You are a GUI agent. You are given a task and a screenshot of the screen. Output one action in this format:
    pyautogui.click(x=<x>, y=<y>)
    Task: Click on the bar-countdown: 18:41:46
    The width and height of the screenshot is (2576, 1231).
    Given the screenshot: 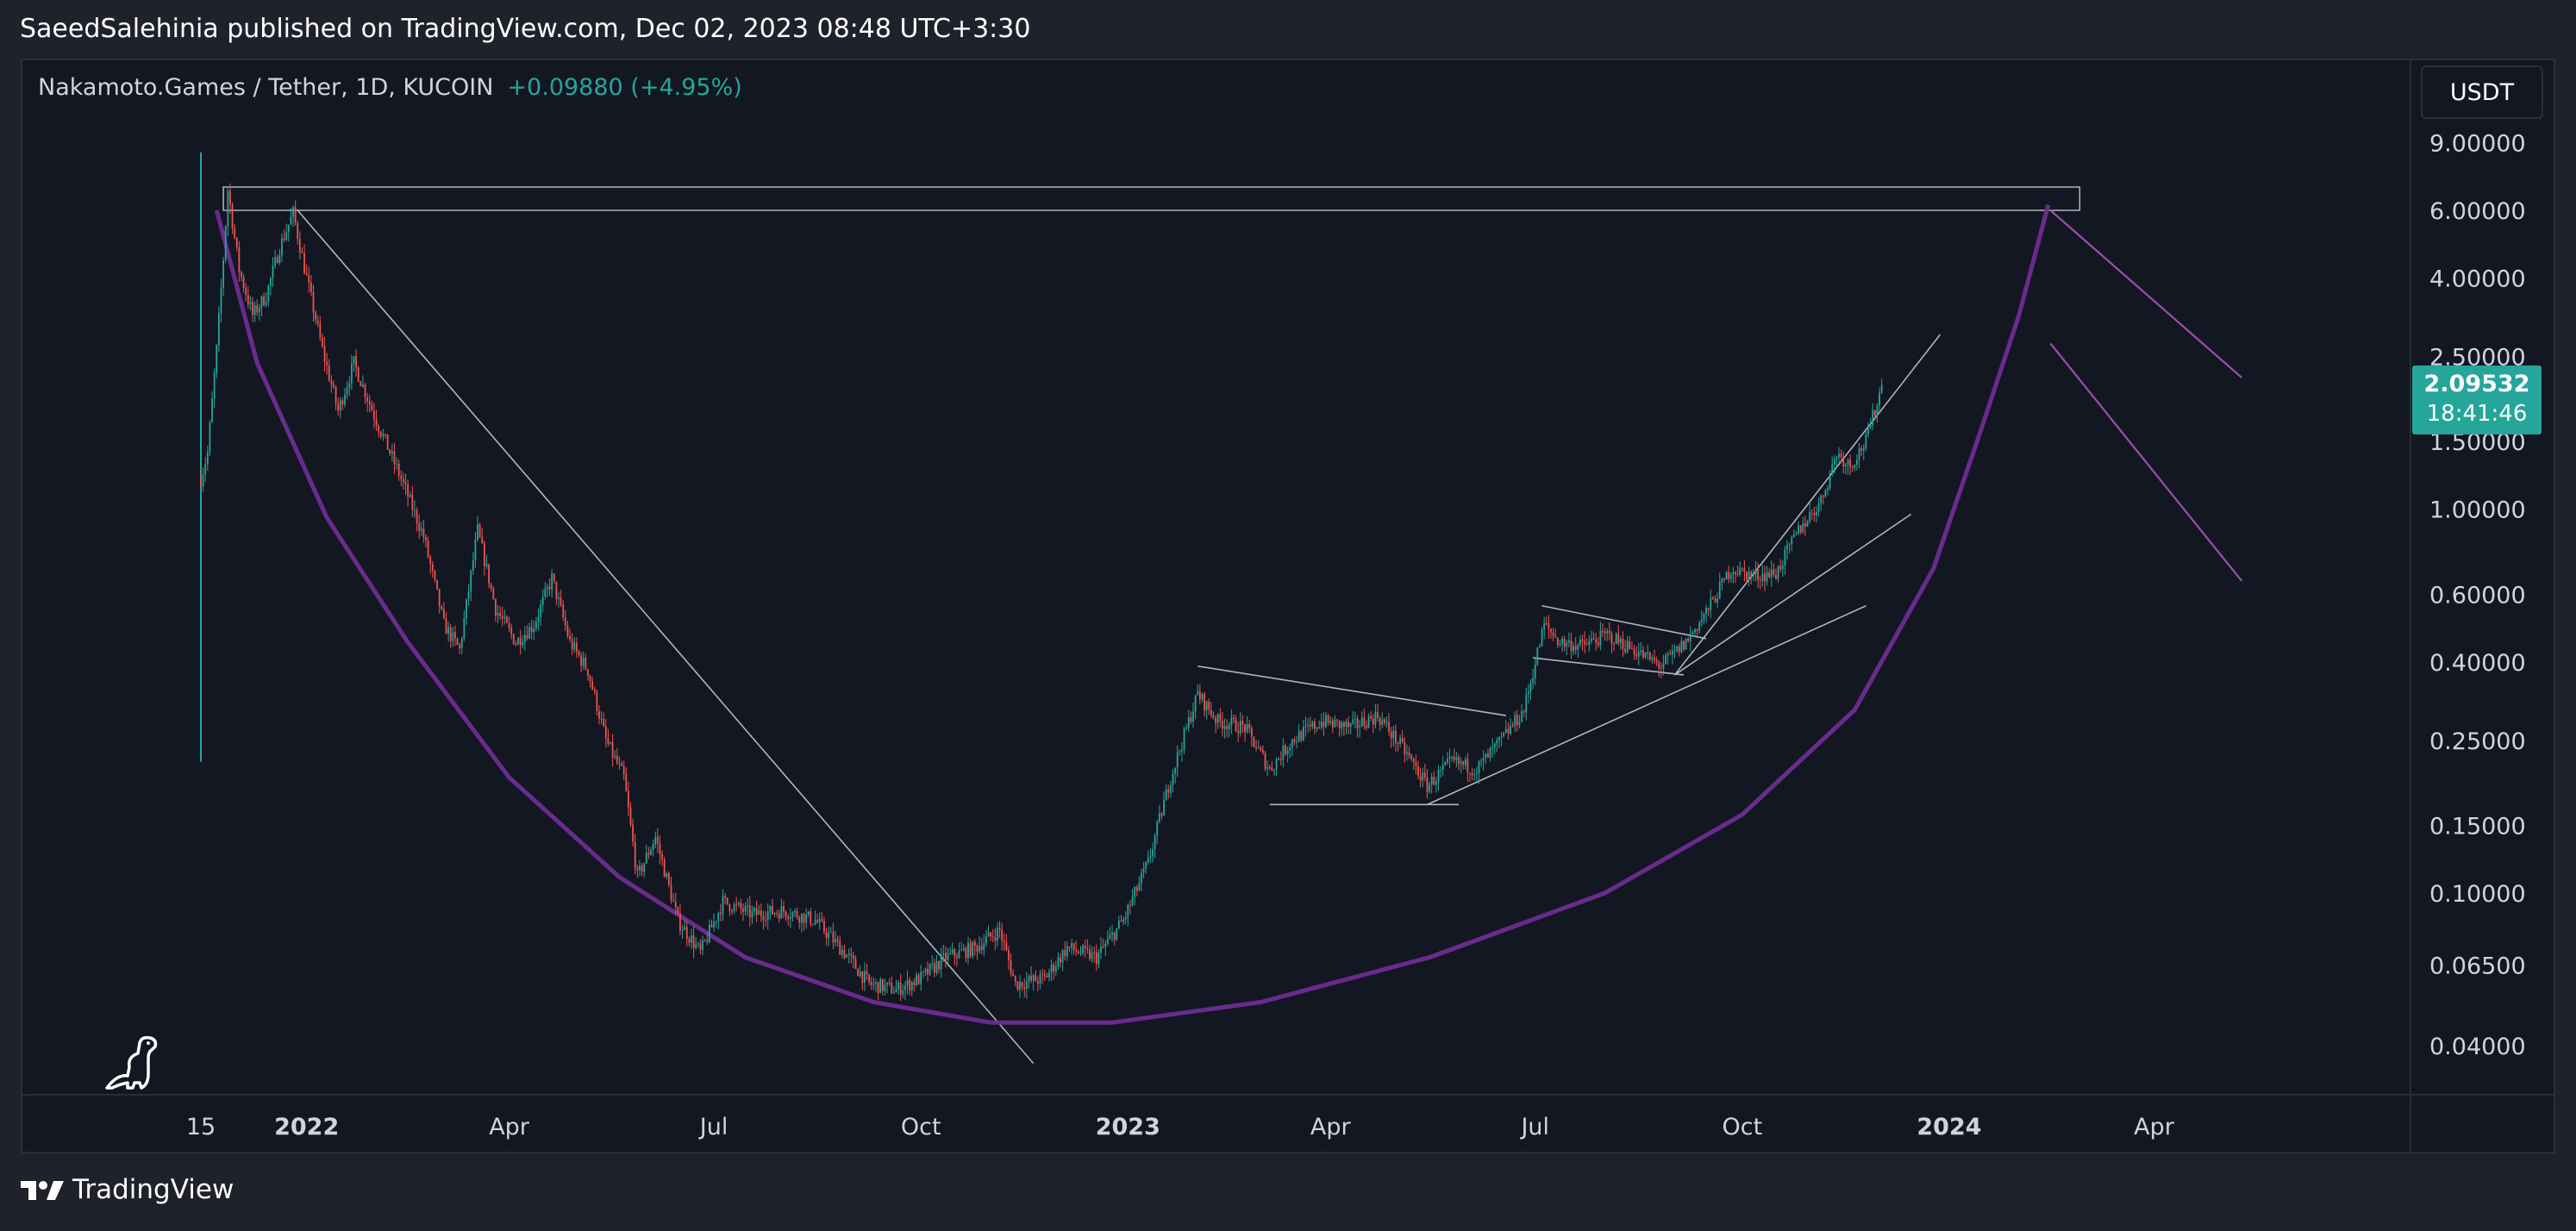 What is the action you would take?
    pyautogui.click(x=2477, y=414)
    